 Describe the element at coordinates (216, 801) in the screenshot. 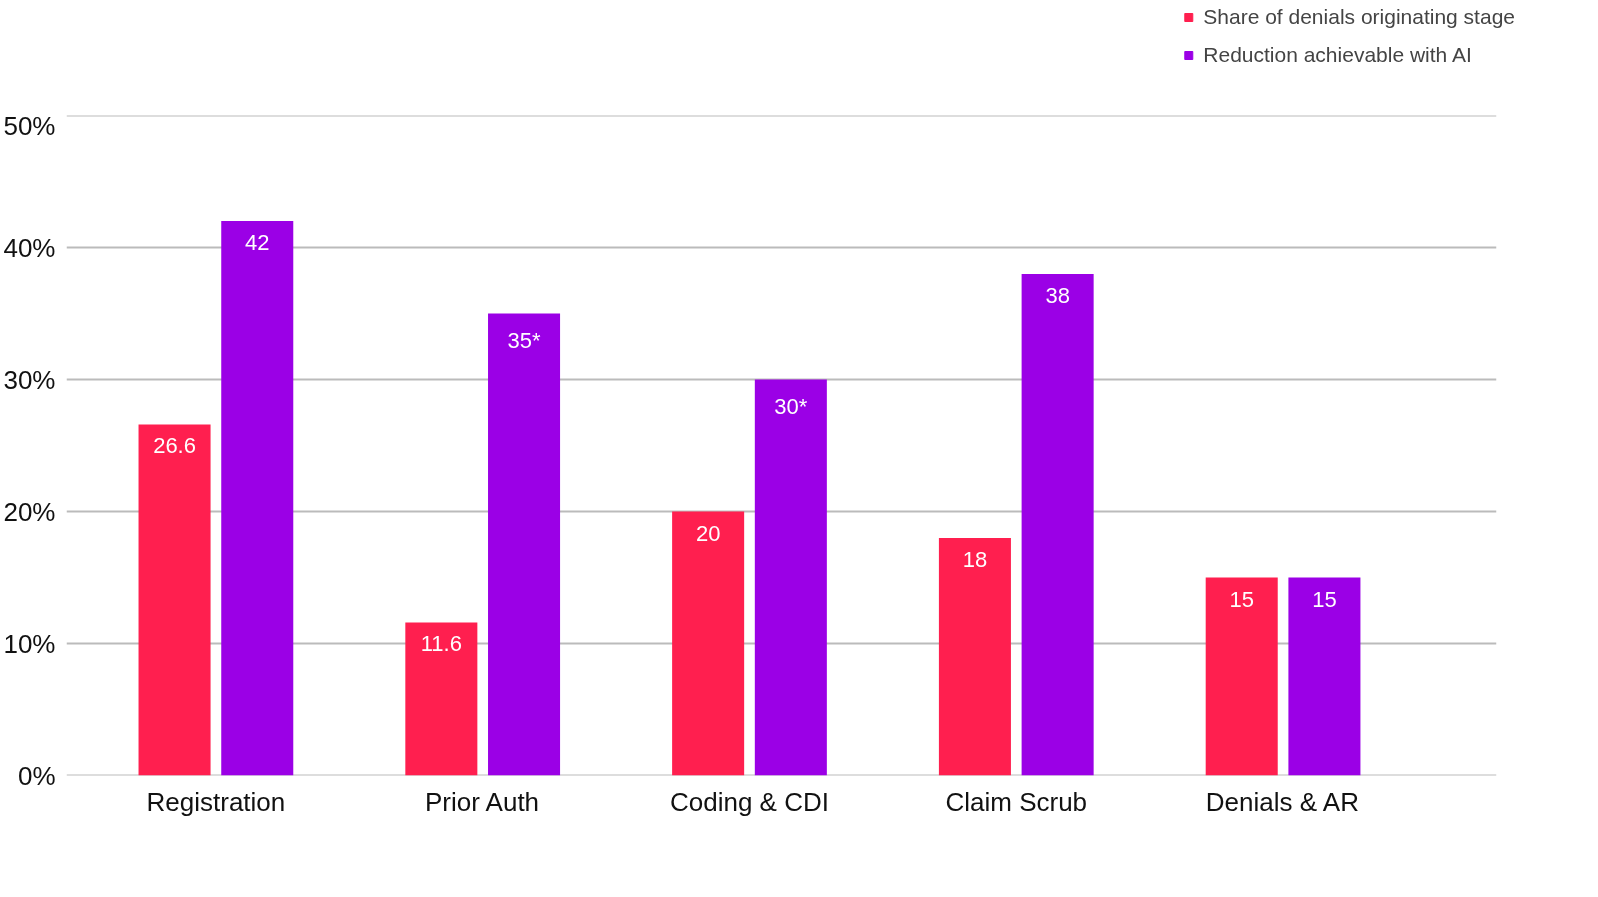

I see `x-tick-label: Registration` at that location.